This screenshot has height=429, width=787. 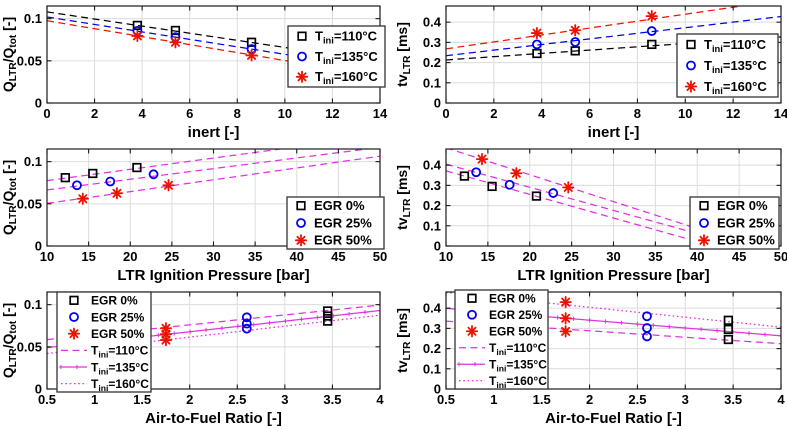 I want to click on x-tick-label: 0, so click(x=46, y=113).